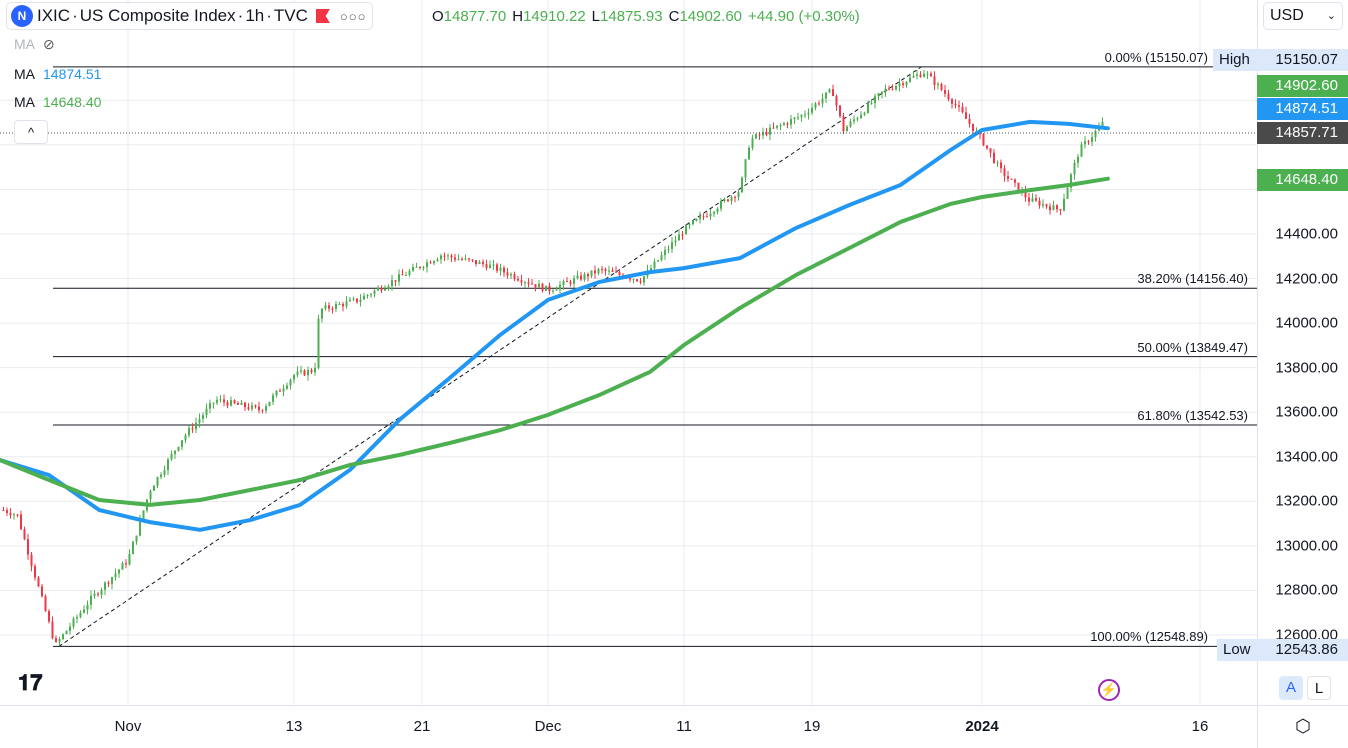  I want to click on log-scale-button: L, so click(1319, 688).